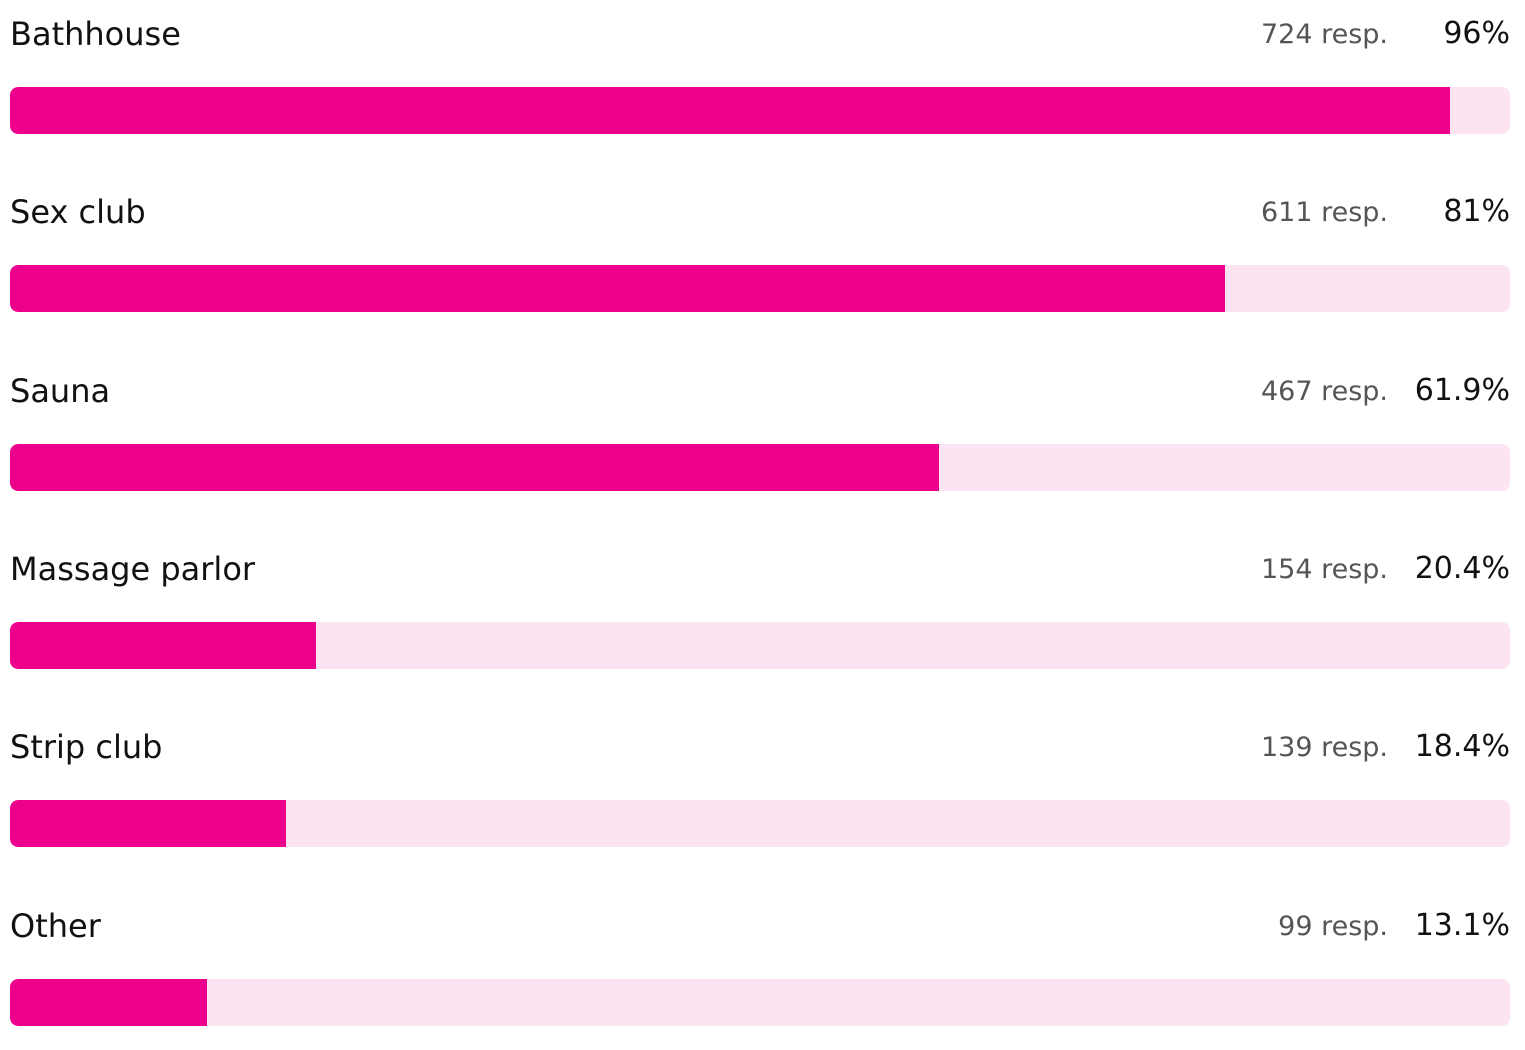  Describe the element at coordinates (760, 783) in the screenshot. I see `bar-row: Strip club 139 resp. 18.4%` at that location.